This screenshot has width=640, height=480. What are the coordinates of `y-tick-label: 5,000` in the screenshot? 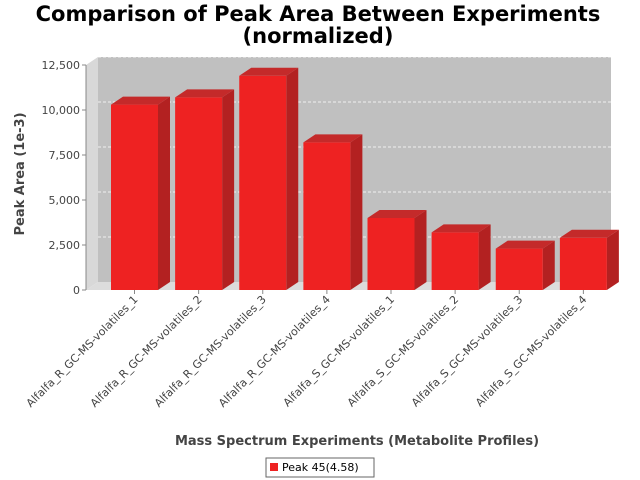 It's located at (65, 200).